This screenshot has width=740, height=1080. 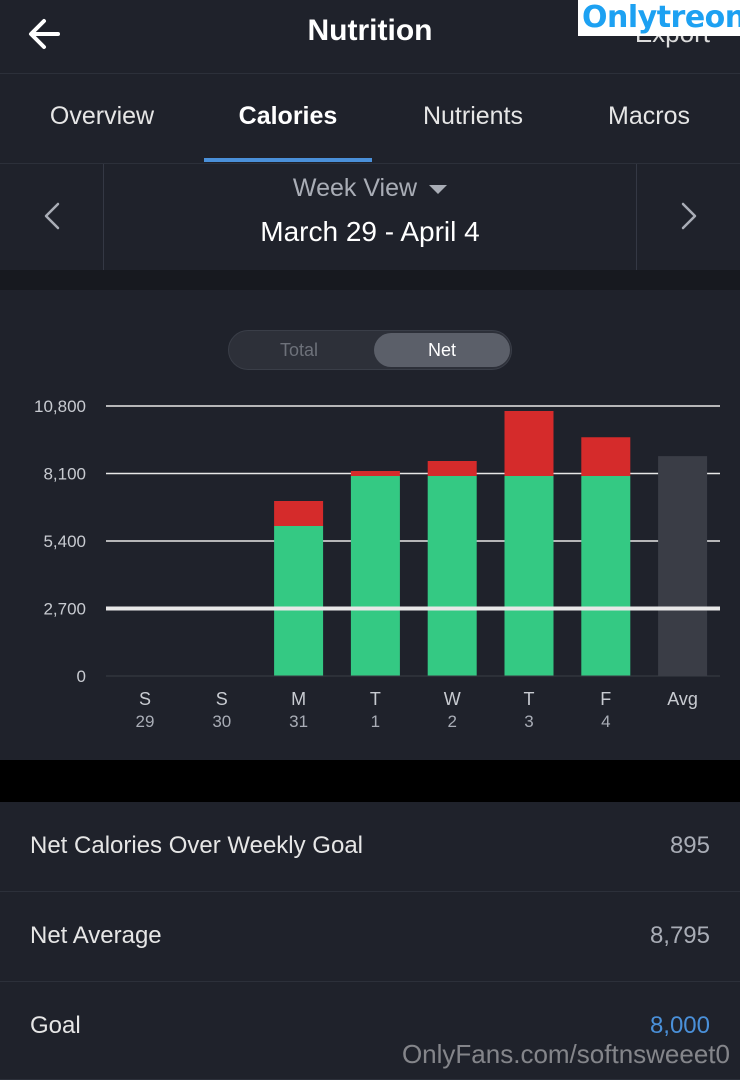 What do you see at coordinates (659, 18) in the screenshot?
I see `brand-logo: Onlytreon` at bounding box center [659, 18].